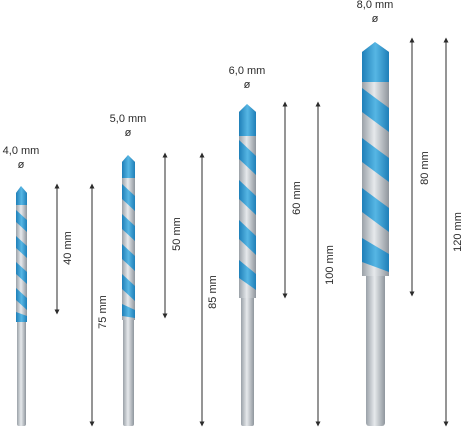 The height and width of the screenshot is (431, 464). What do you see at coordinates (68, 248) in the screenshot?
I see `working-length-label: 40 mm` at bounding box center [68, 248].